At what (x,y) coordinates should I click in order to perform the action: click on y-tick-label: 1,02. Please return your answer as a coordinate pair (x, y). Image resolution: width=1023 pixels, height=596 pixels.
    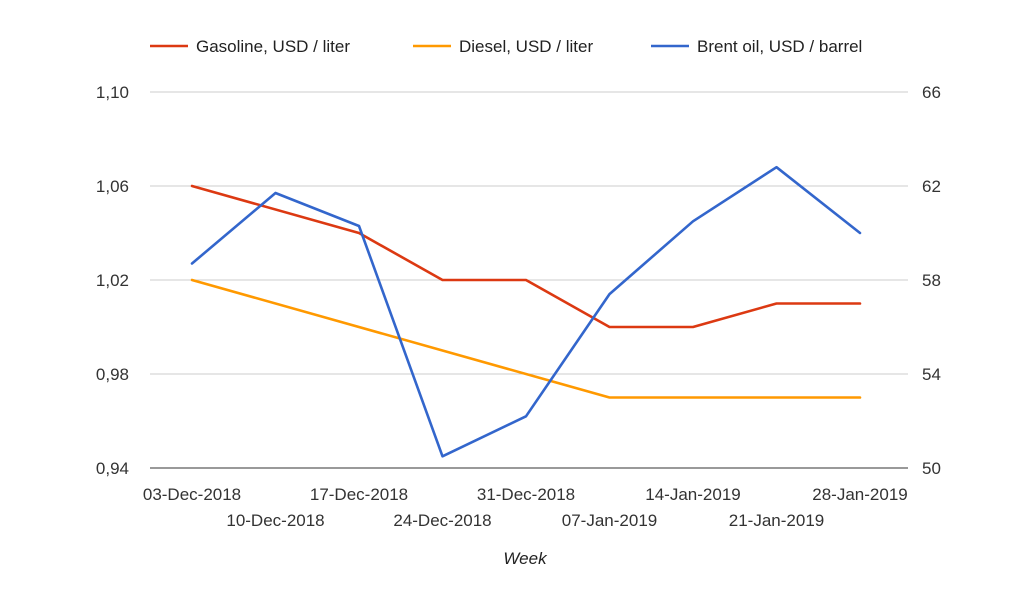
    Looking at the image, I should click on (112, 280).